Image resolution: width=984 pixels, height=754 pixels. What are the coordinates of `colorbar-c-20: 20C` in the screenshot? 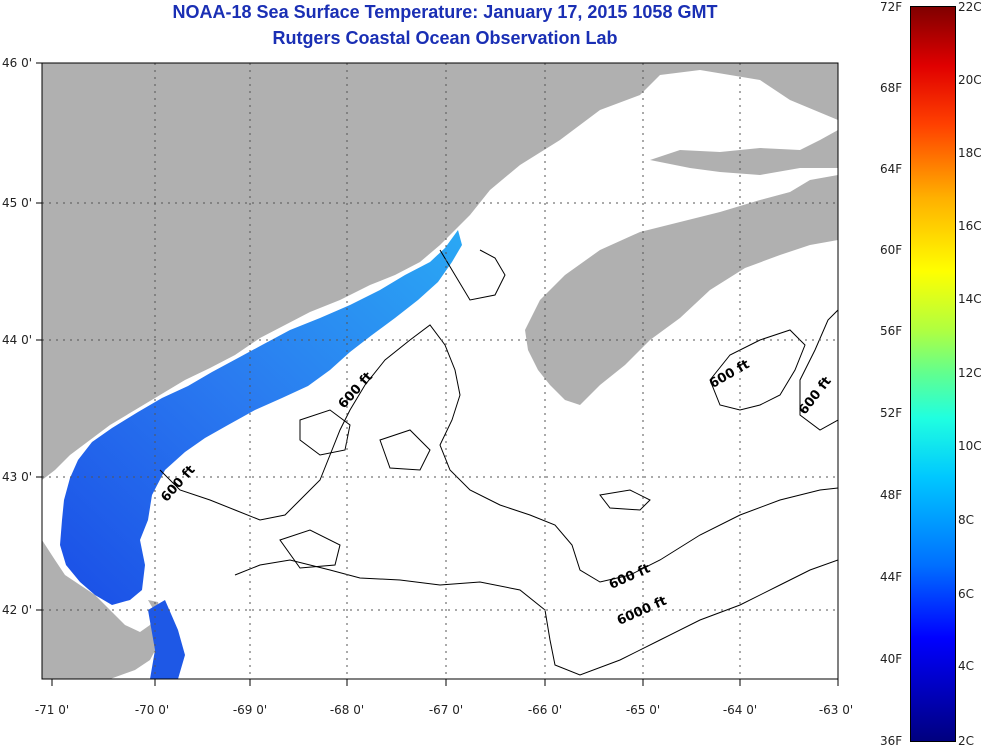 It's located at (970, 80).